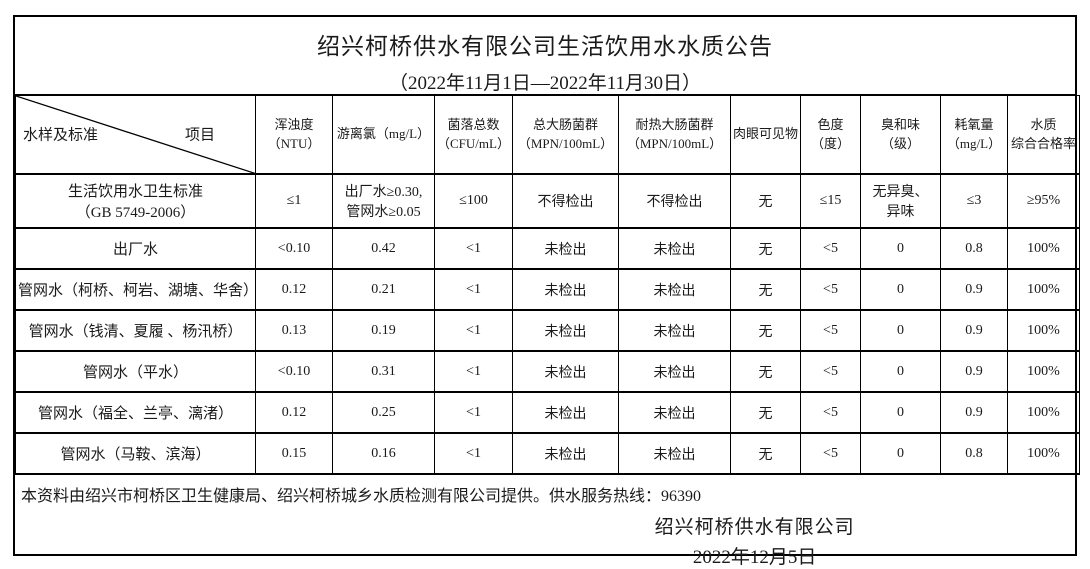  What do you see at coordinates (383, 372) in the screenshot?
I see `cell-value: 0.31` at bounding box center [383, 372].